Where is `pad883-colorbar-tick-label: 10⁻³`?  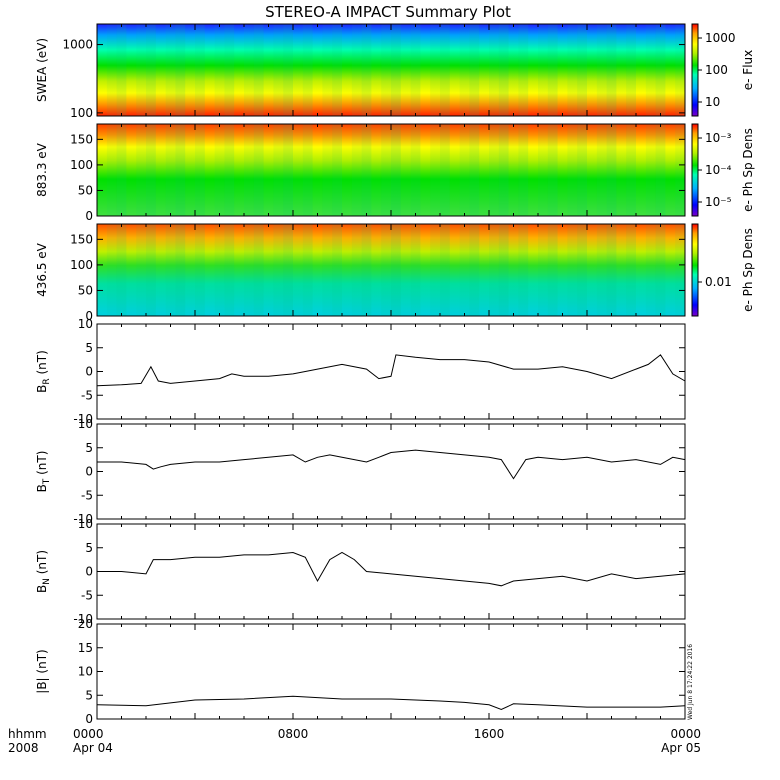
pad883-colorbar-tick-label: 10⁻³ is located at coordinates (718, 138).